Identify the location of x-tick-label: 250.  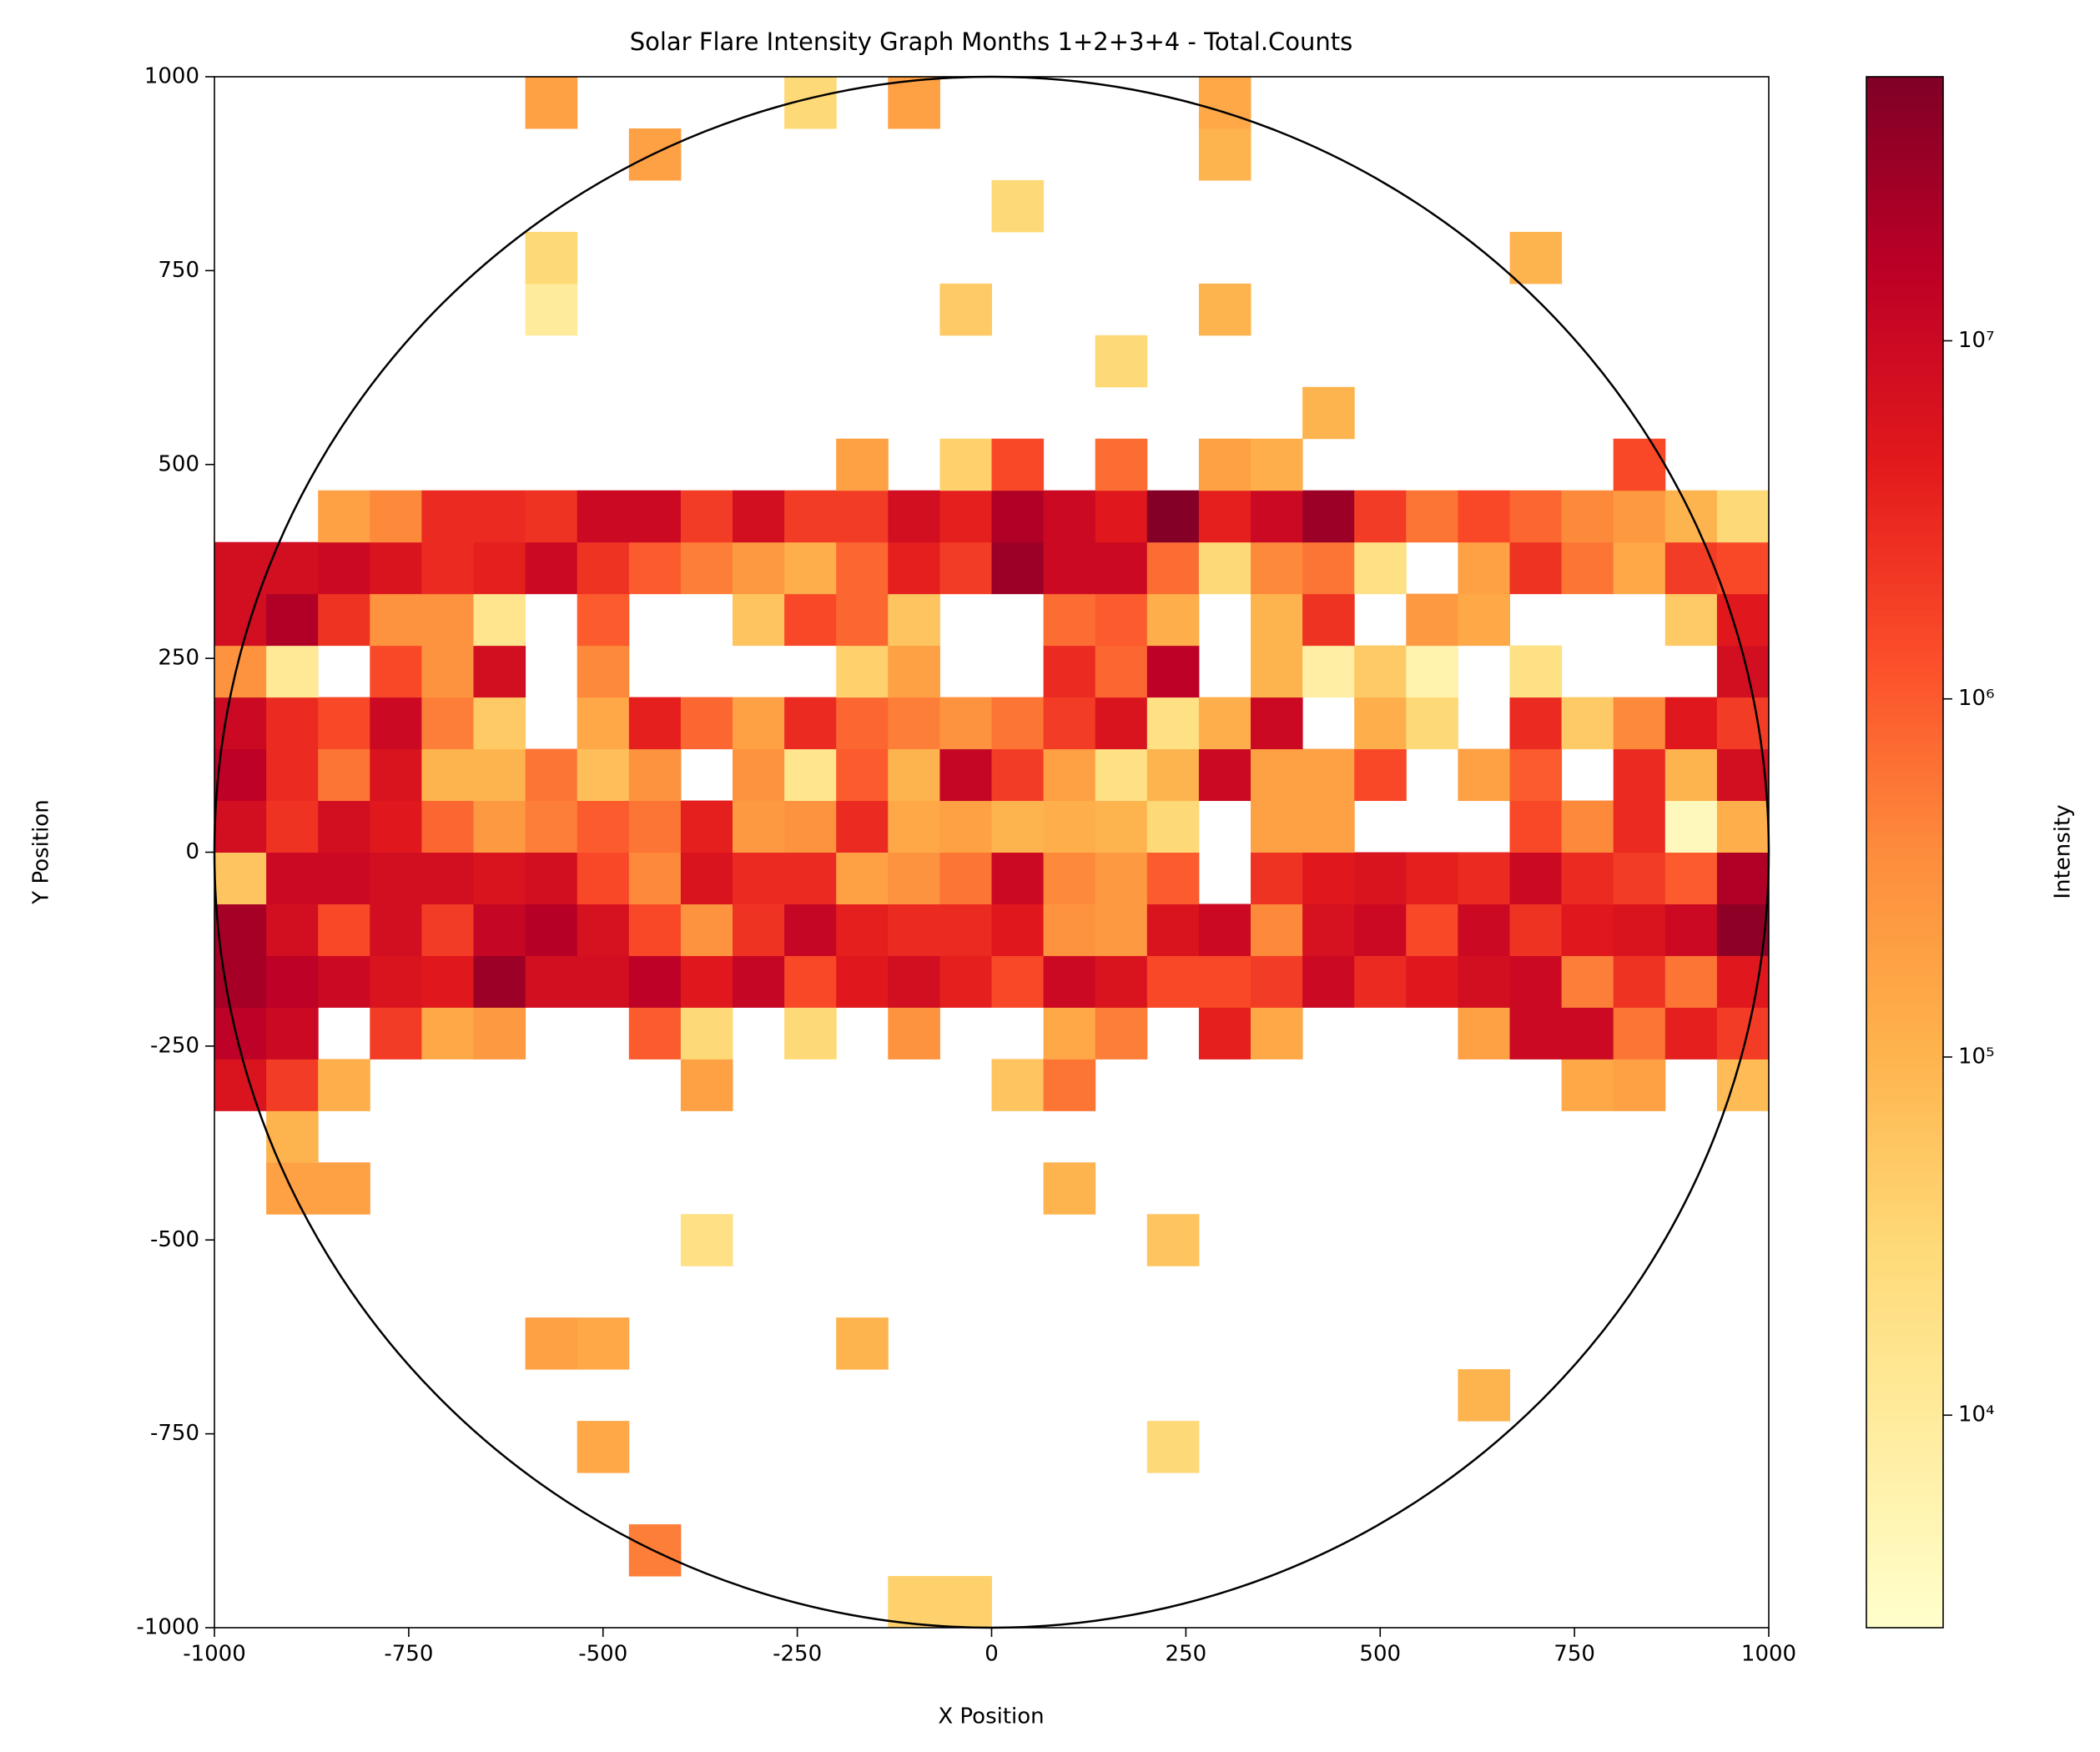
(1186, 1654).